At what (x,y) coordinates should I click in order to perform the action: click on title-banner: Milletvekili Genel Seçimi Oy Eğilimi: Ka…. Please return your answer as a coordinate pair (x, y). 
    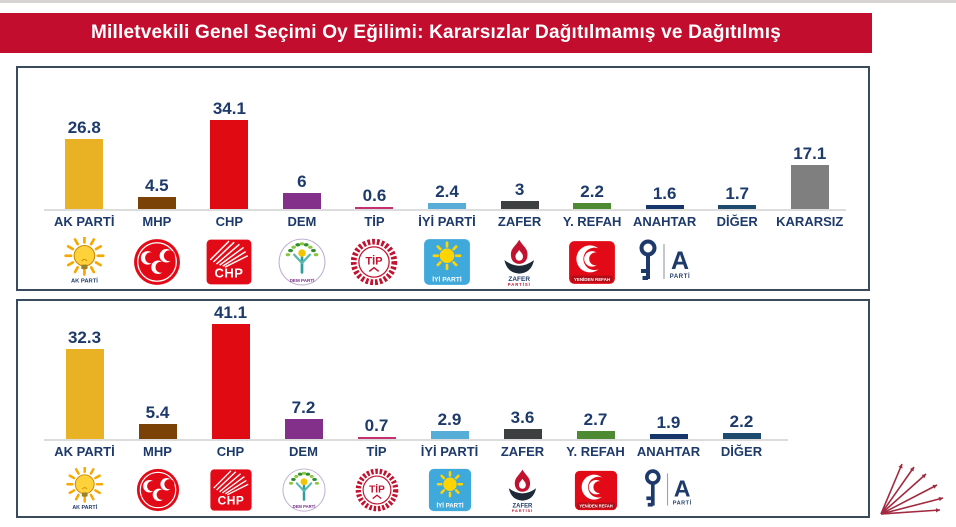
    Looking at the image, I should click on (436, 33).